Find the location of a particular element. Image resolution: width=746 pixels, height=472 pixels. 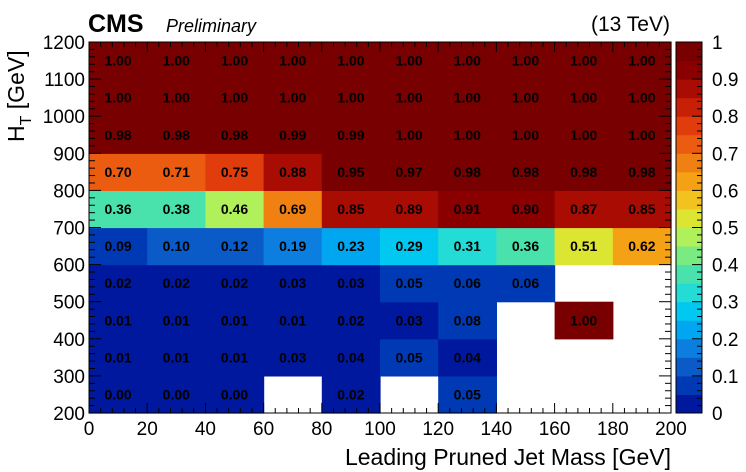

x-tick-label: 80 is located at coordinates (321, 429).